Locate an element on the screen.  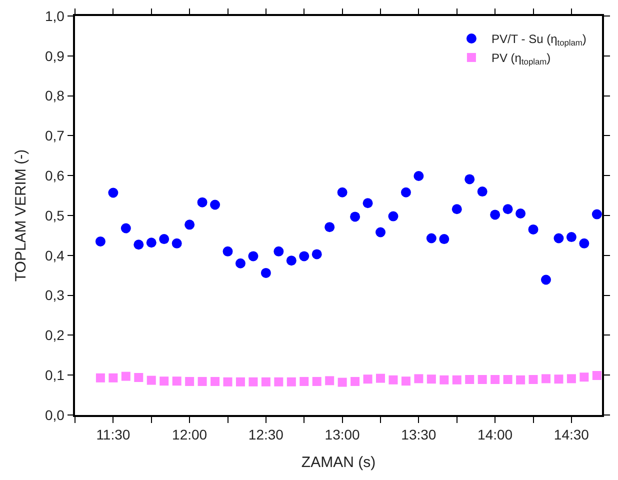
y-axis-title: TOPLAM VERIM (-) is located at coordinates (21, 215).